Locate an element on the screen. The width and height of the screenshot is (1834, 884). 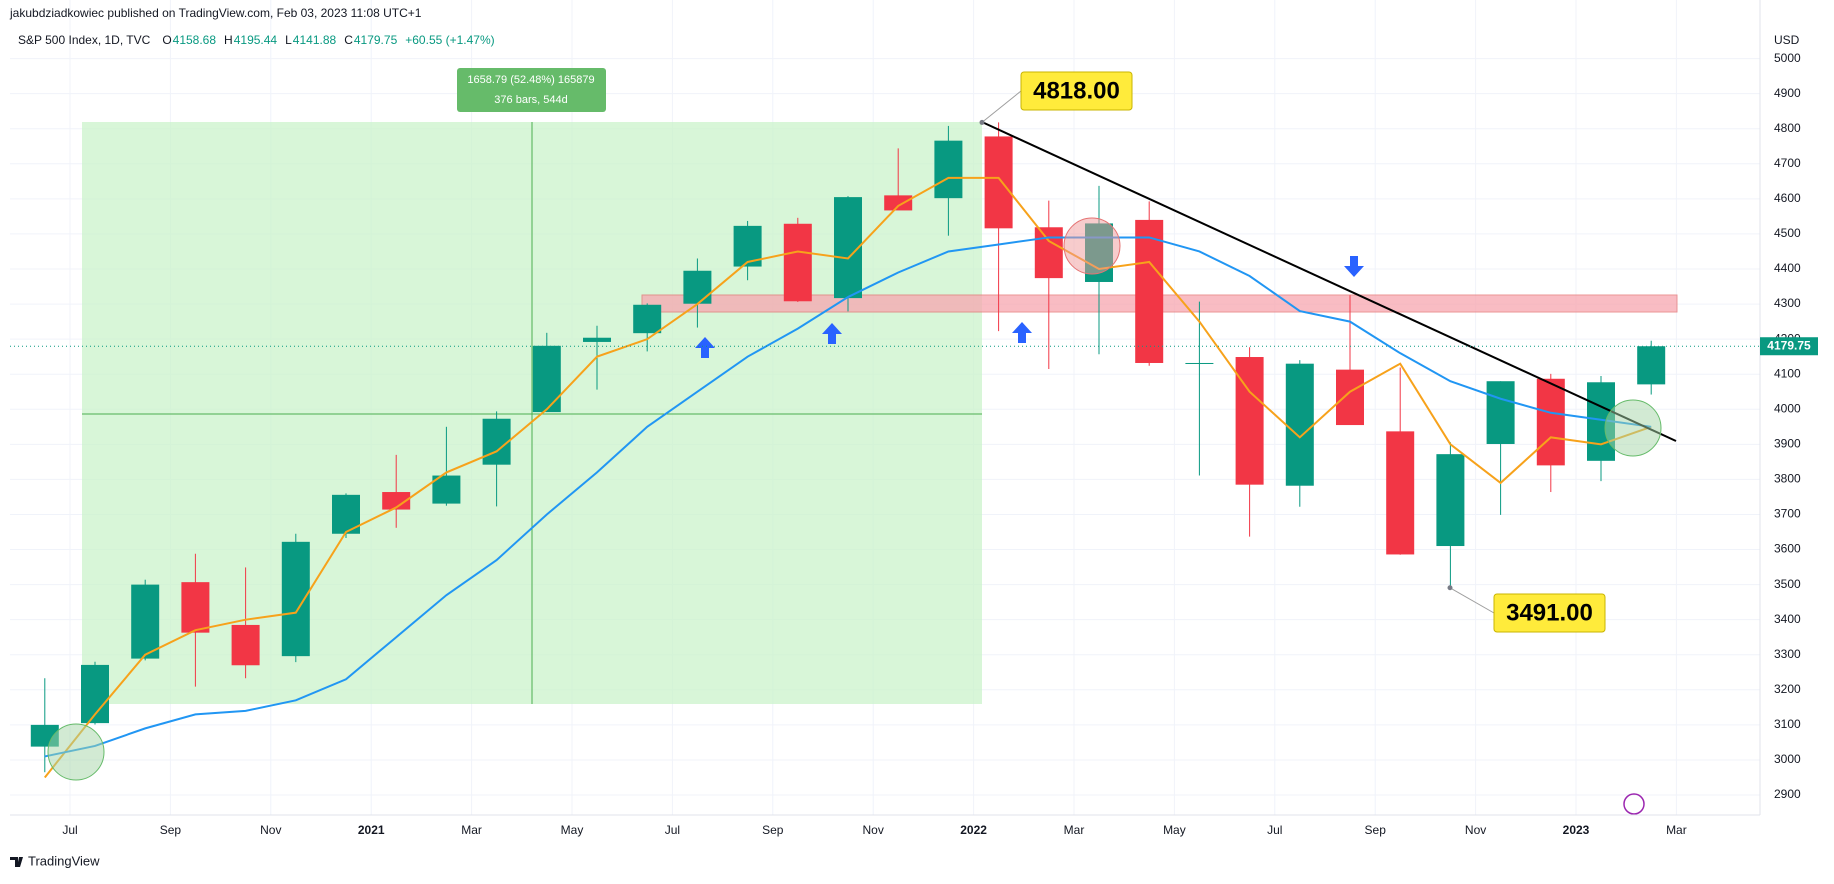
y-tick-label: 3100 is located at coordinates (1787, 724).